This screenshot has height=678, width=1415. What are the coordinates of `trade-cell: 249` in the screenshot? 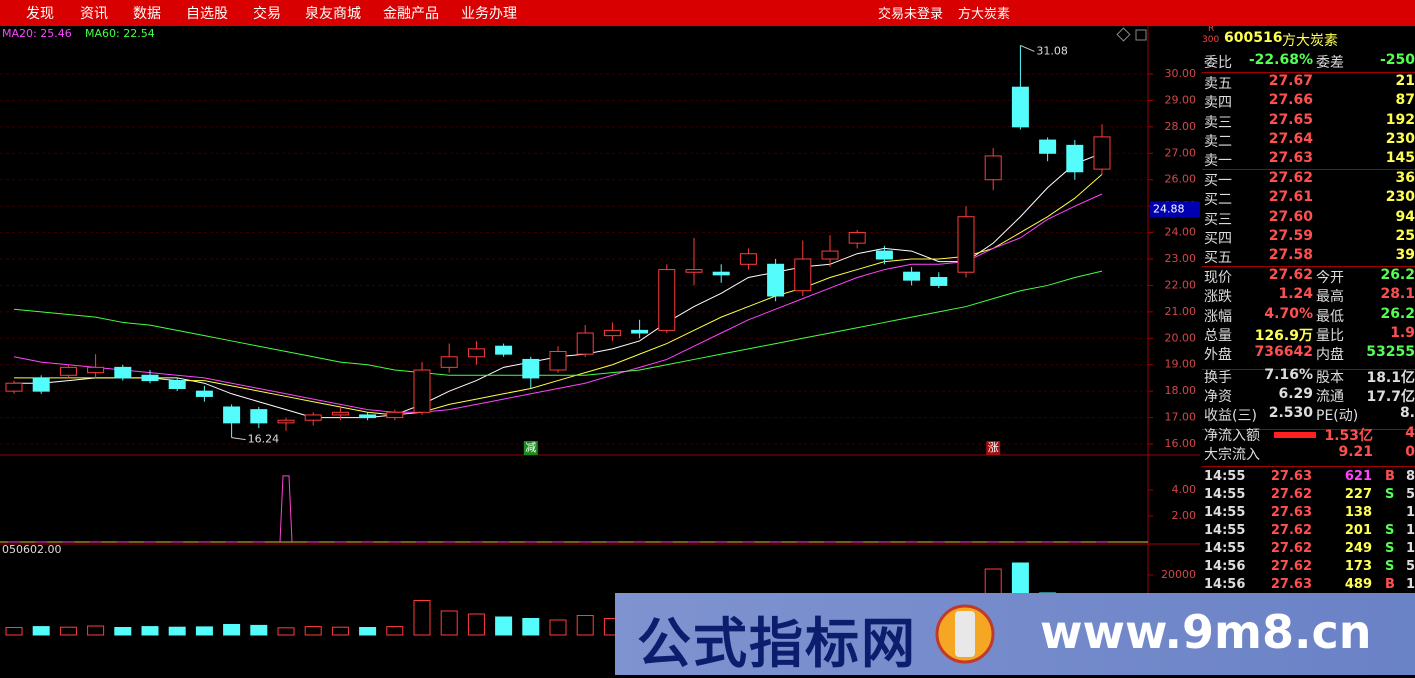 It's located at (1358, 548).